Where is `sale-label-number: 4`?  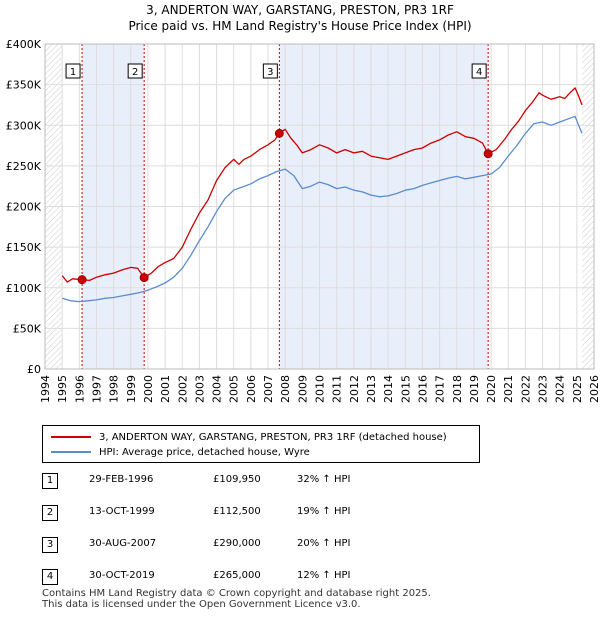
sale-label-number: 4 is located at coordinates (479, 72).